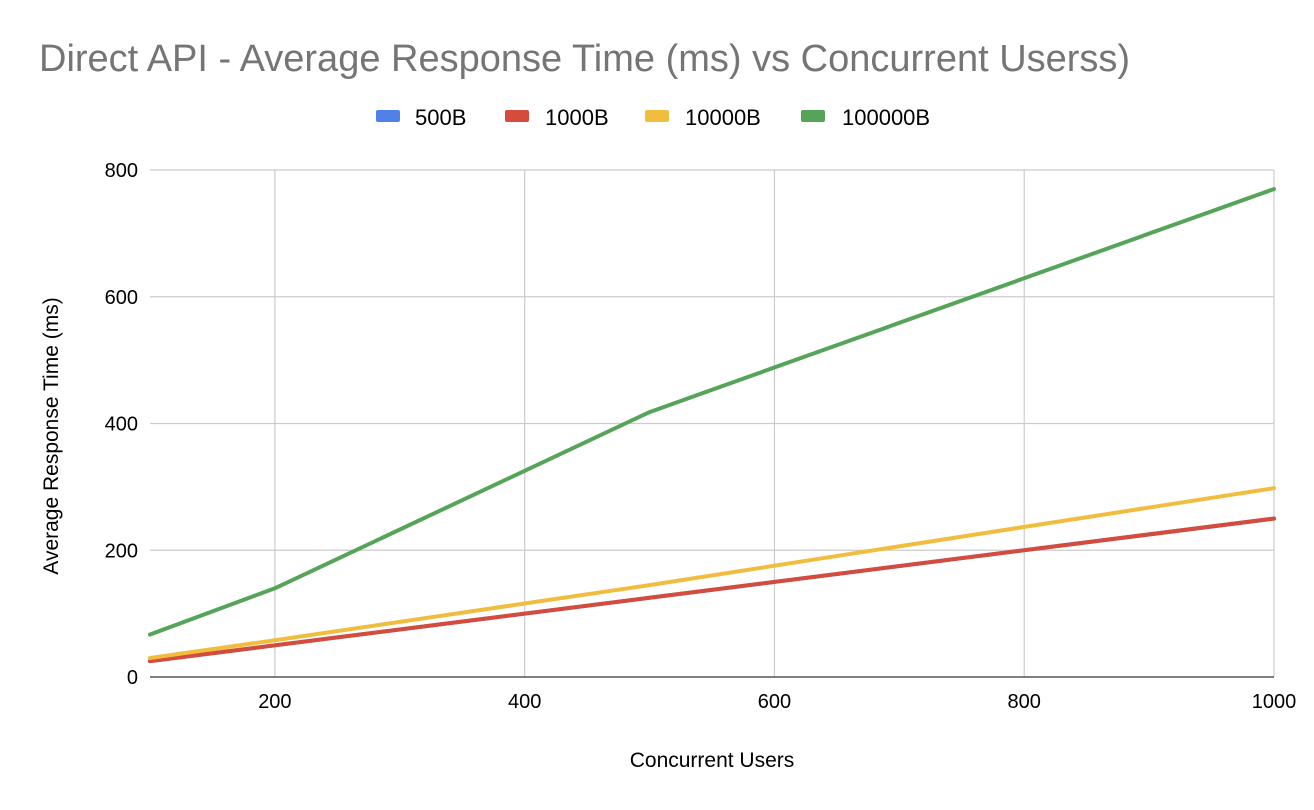 This screenshot has height=810, width=1314. What do you see at coordinates (577, 117) in the screenshot?
I see `legend-label-1000b: 1000B` at bounding box center [577, 117].